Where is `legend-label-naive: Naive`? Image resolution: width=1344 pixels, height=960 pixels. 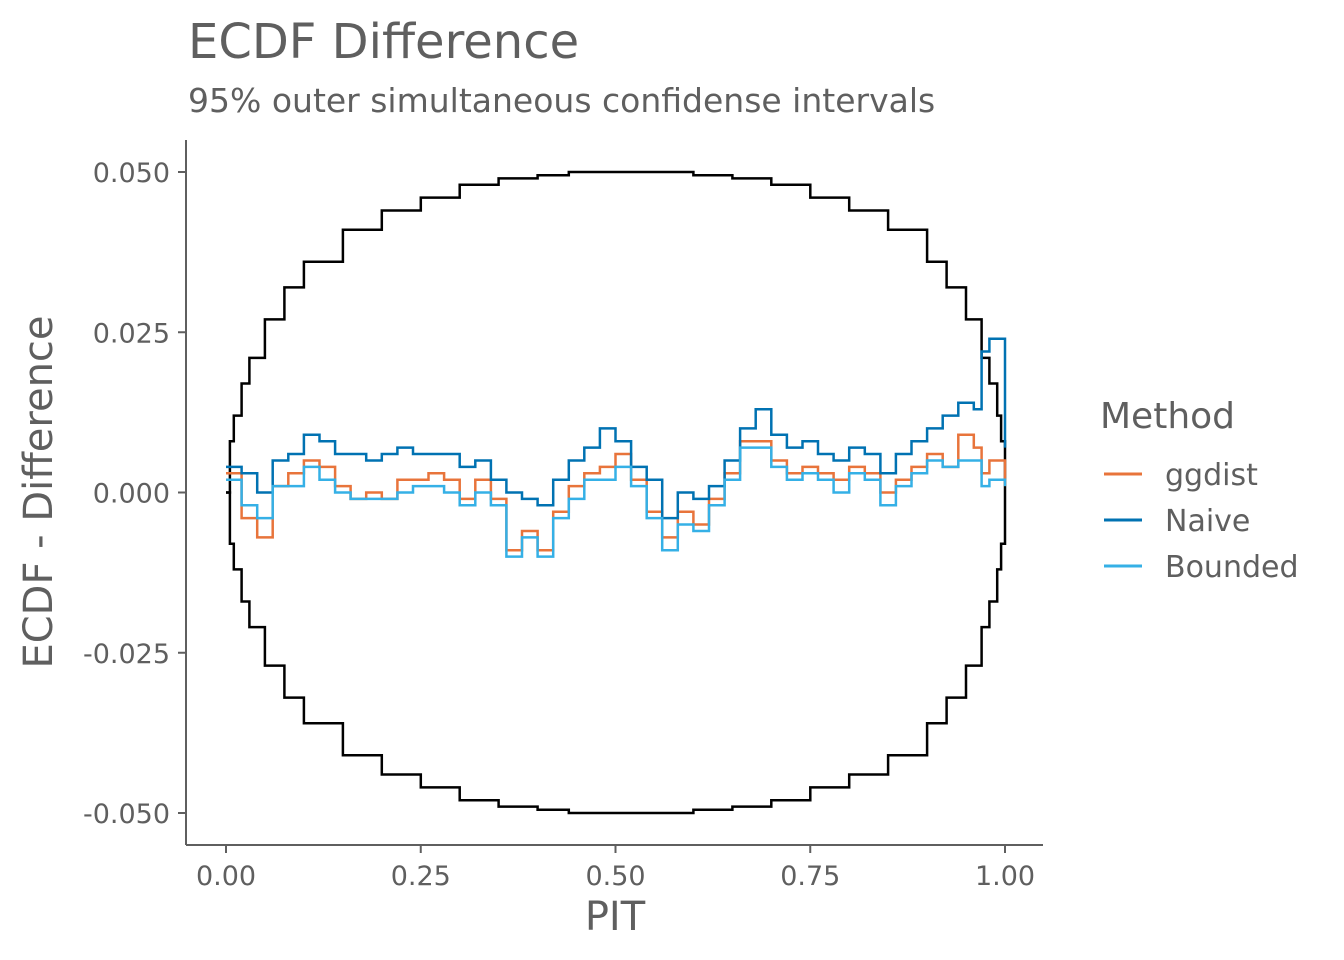
legend-label-naive: Naive is located at coordinates (1207, 521).